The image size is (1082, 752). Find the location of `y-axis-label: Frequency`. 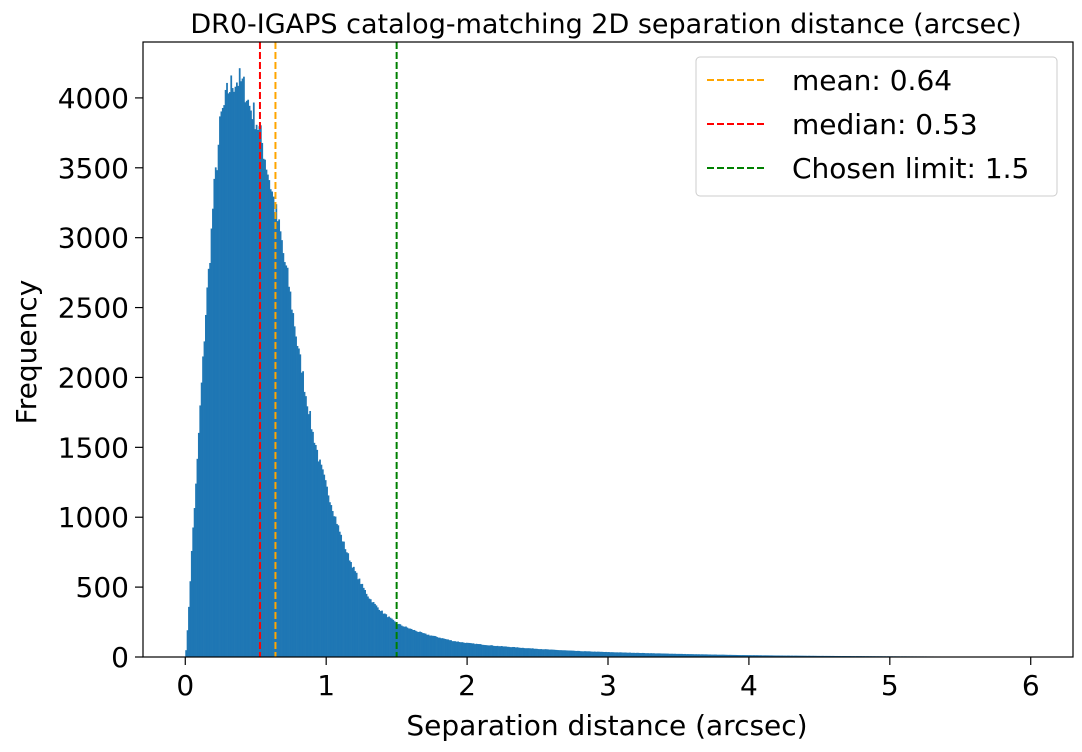

y-axis-label: Frequency is located at coordinates (26, 352).